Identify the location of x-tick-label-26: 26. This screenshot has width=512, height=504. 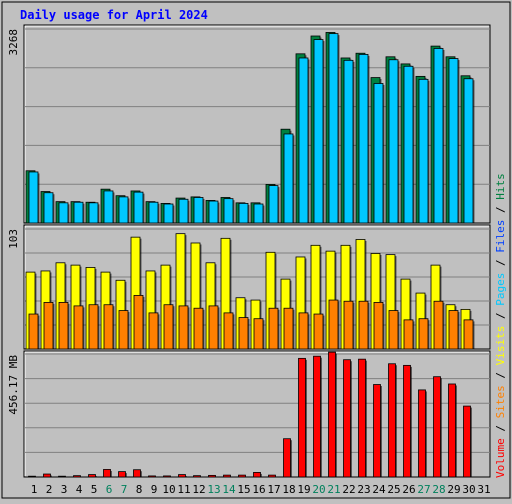
(408, 489).